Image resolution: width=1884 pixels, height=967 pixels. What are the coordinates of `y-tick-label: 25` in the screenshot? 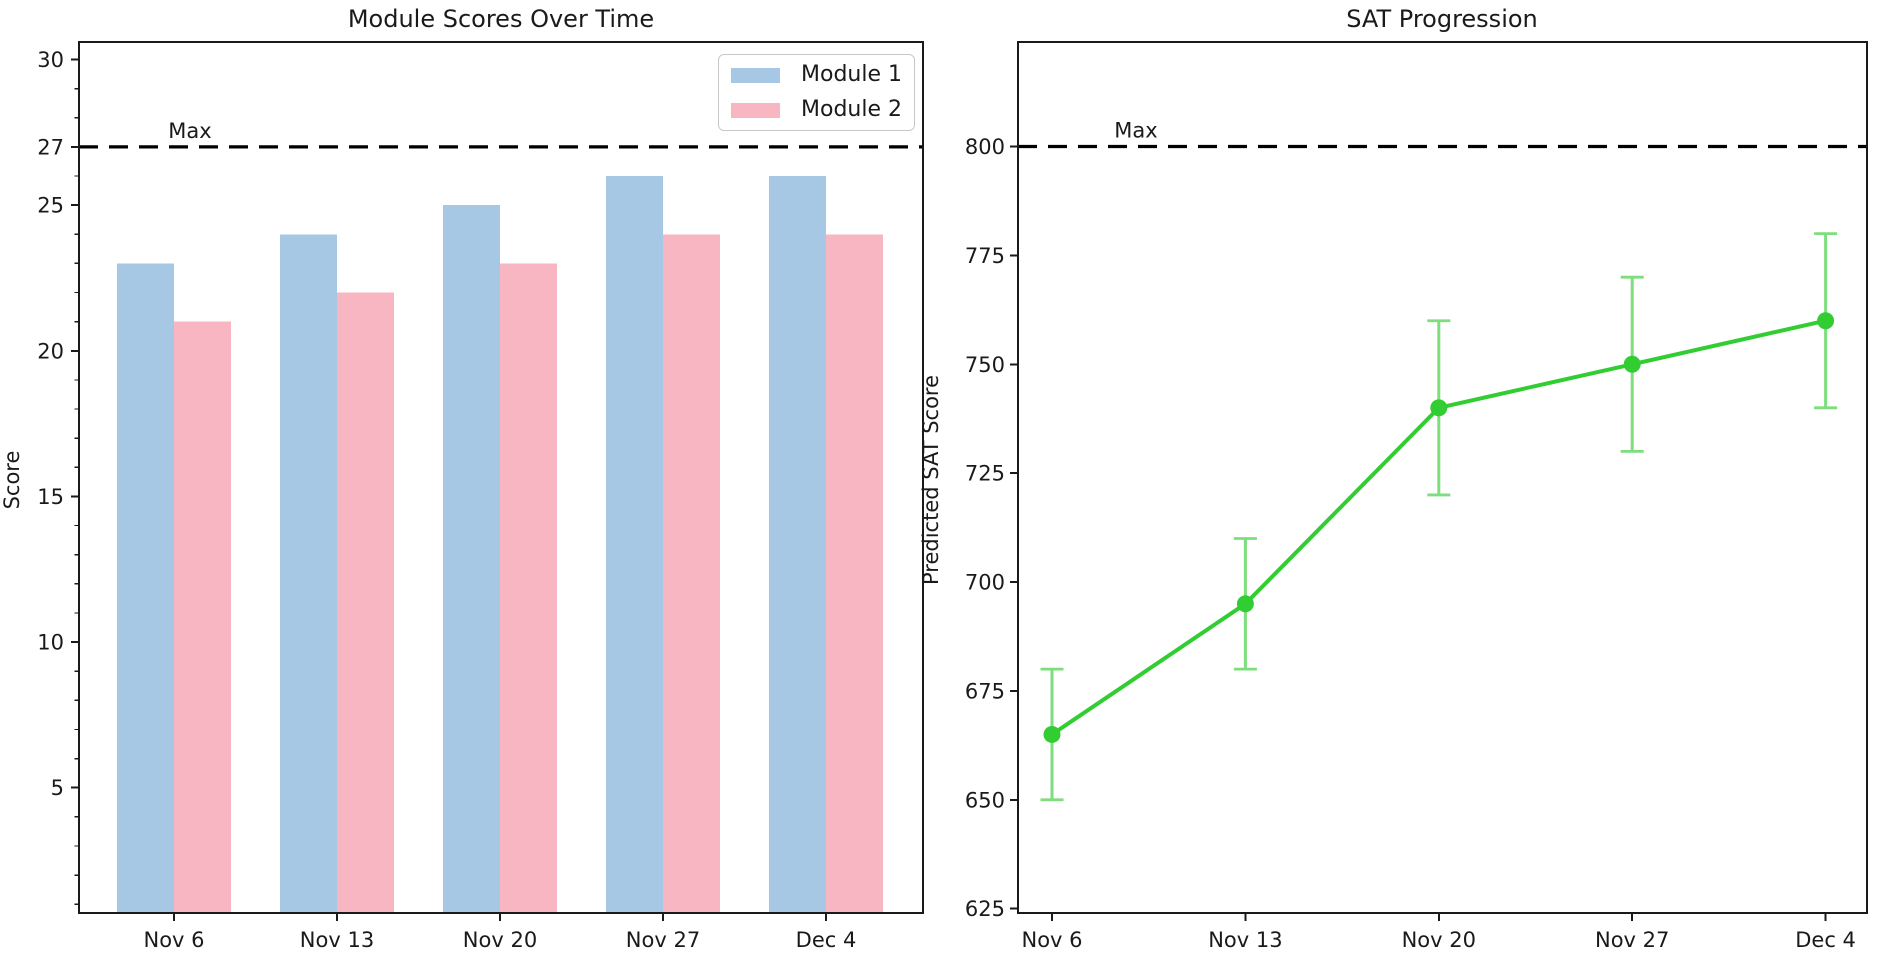 It's located at (50, 206).